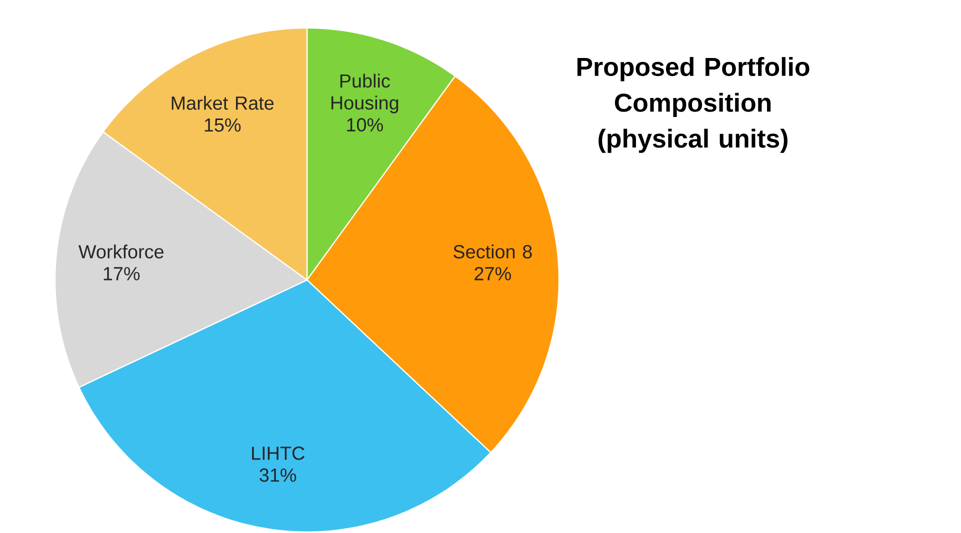  I want to click on slice-label: LIHTC, so click(278, 453).